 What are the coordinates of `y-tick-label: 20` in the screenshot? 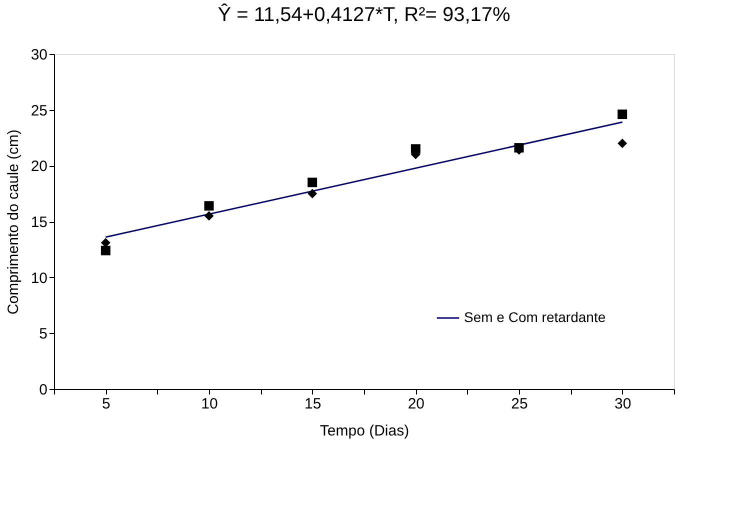 It's located at (39, 167).